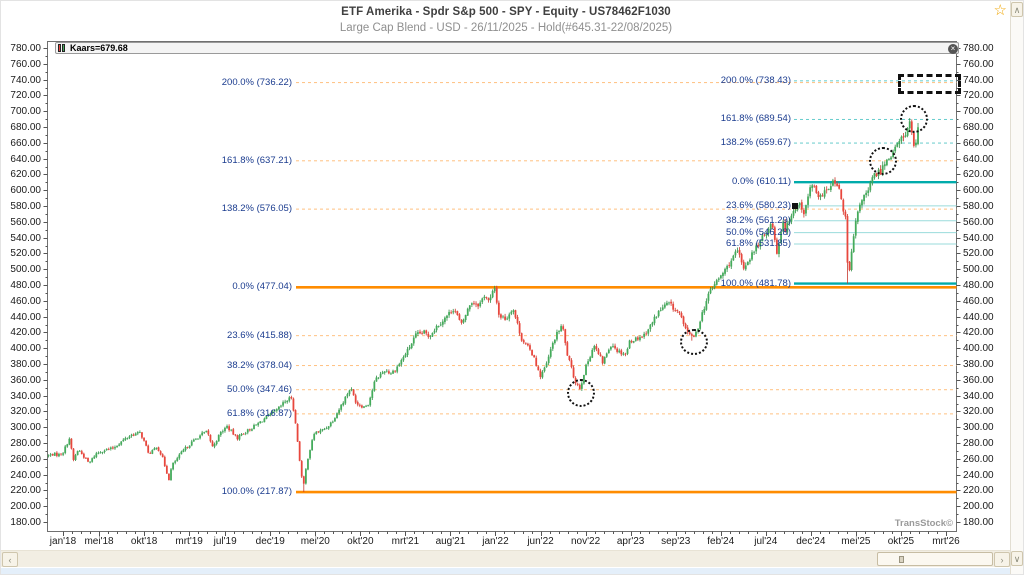  What do you see at coordinates (856, 541) in the screenshot?
I see `x-axis-label: mei'25` at bounding box center [856, 541].